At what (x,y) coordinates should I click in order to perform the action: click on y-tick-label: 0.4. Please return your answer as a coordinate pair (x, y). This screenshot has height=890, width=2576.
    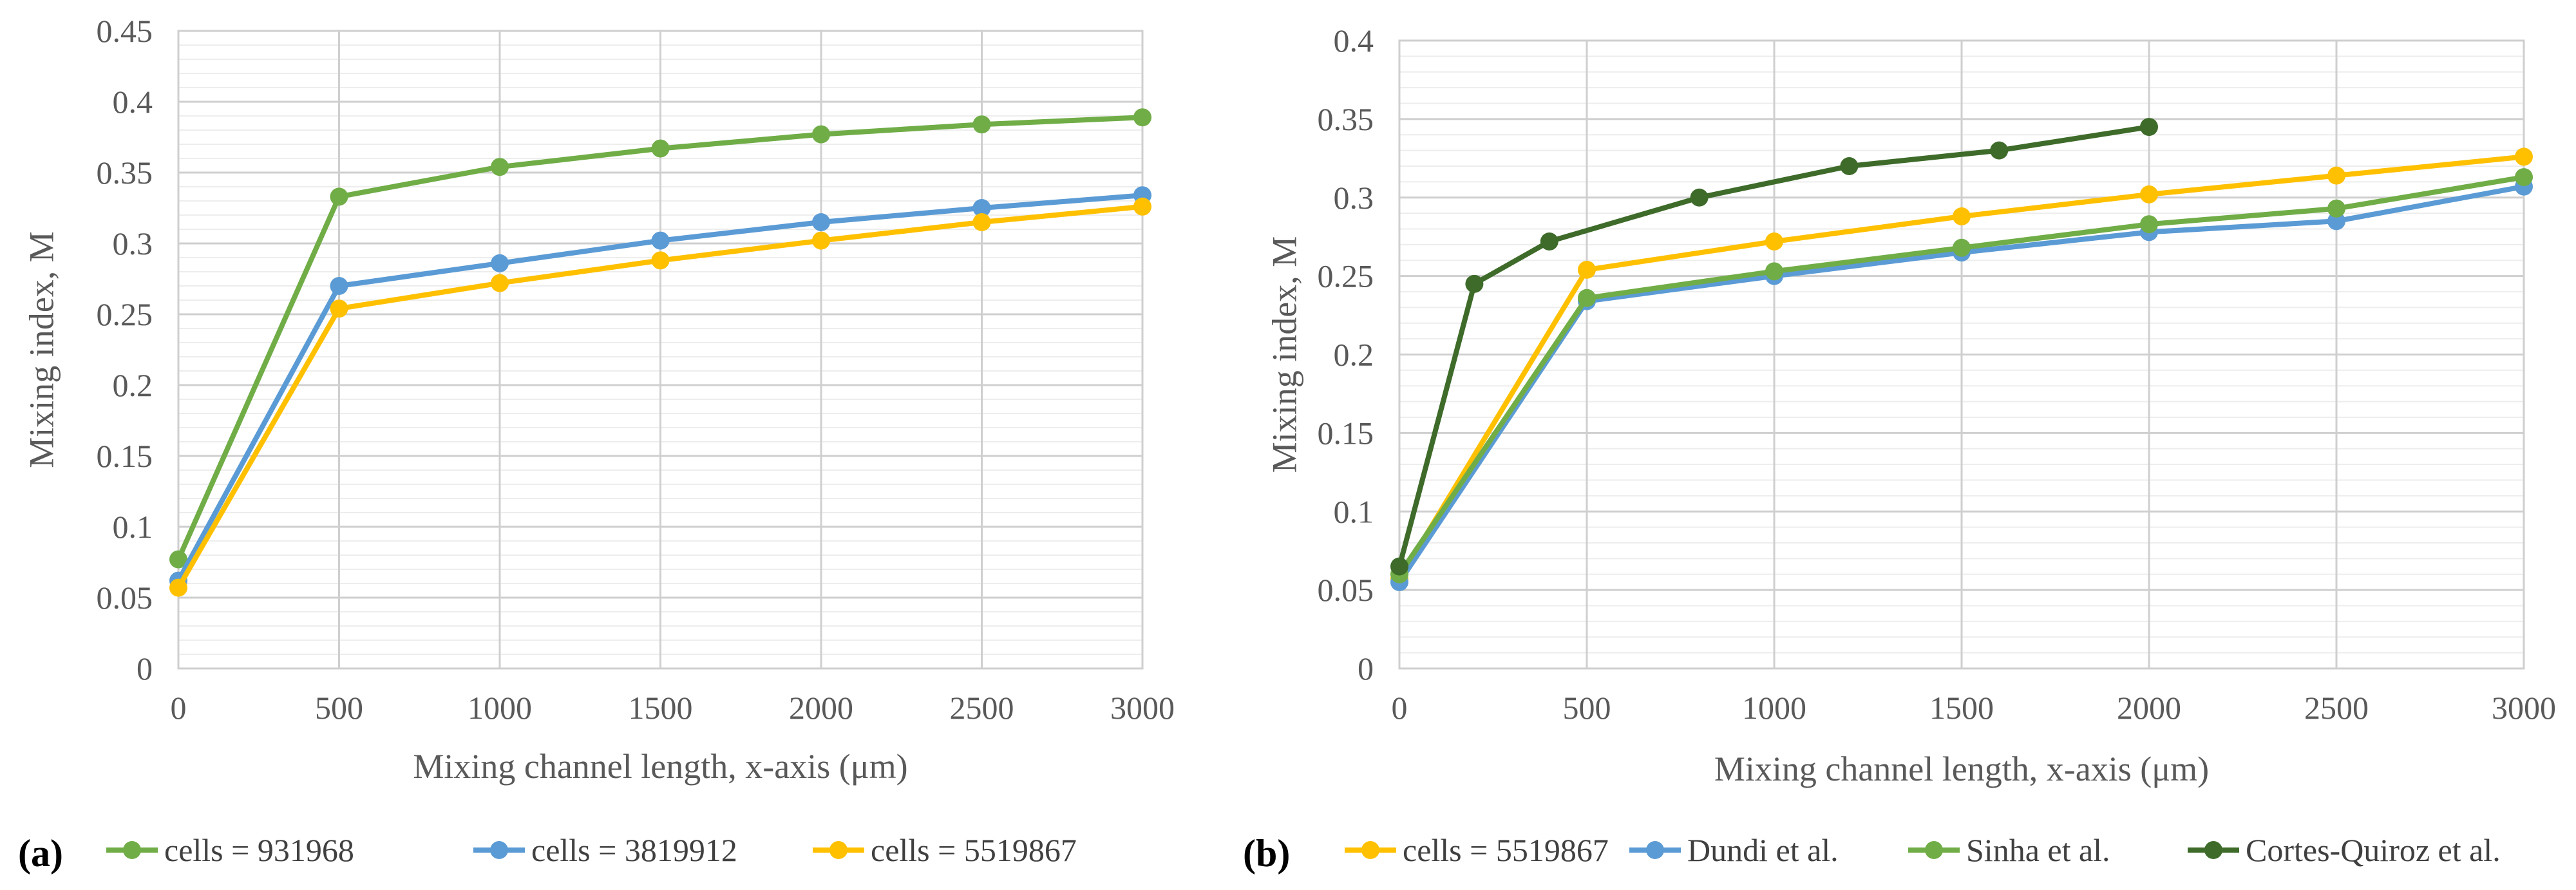
    Looking at the image, I should click on (133, 102).